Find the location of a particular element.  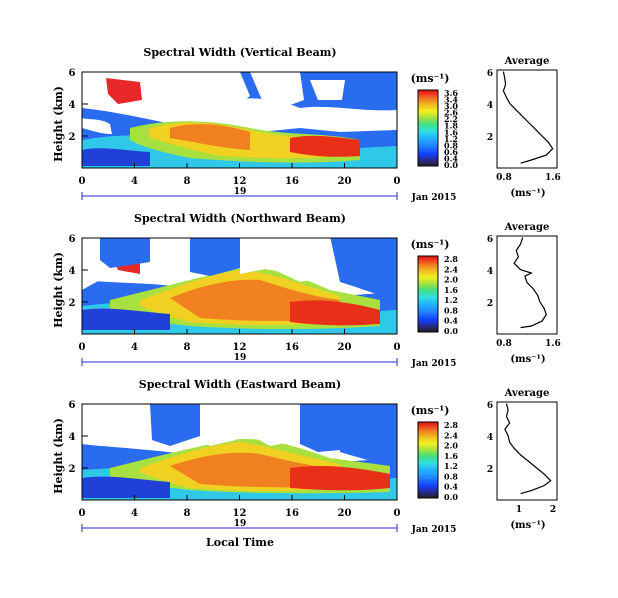

panel-title: Spectral Width (Northward Beam) is located at coordinates (240, 218).